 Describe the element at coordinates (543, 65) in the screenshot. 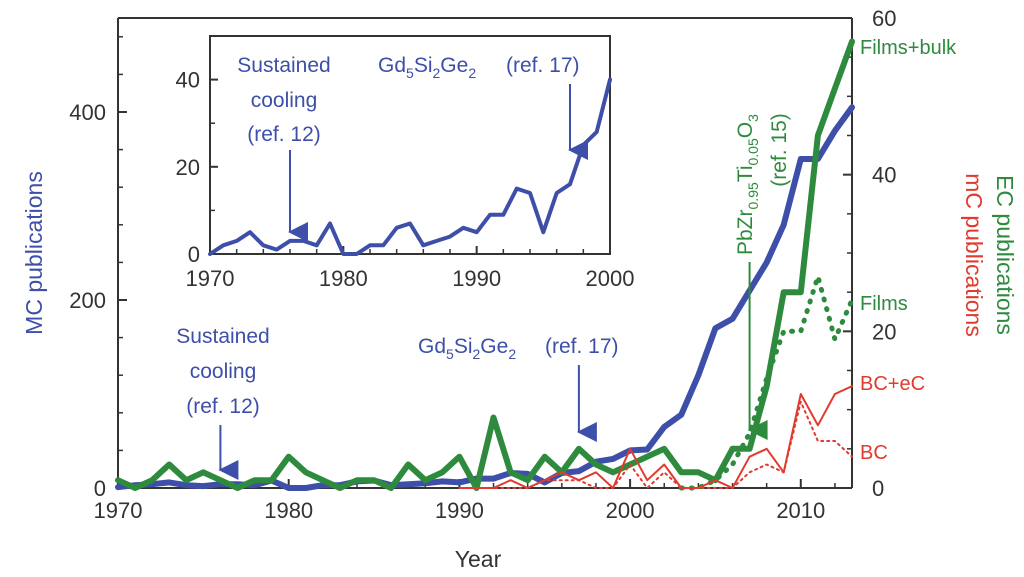

I see `inset-annotation-gd-ref: (ref. 17)` at that location.